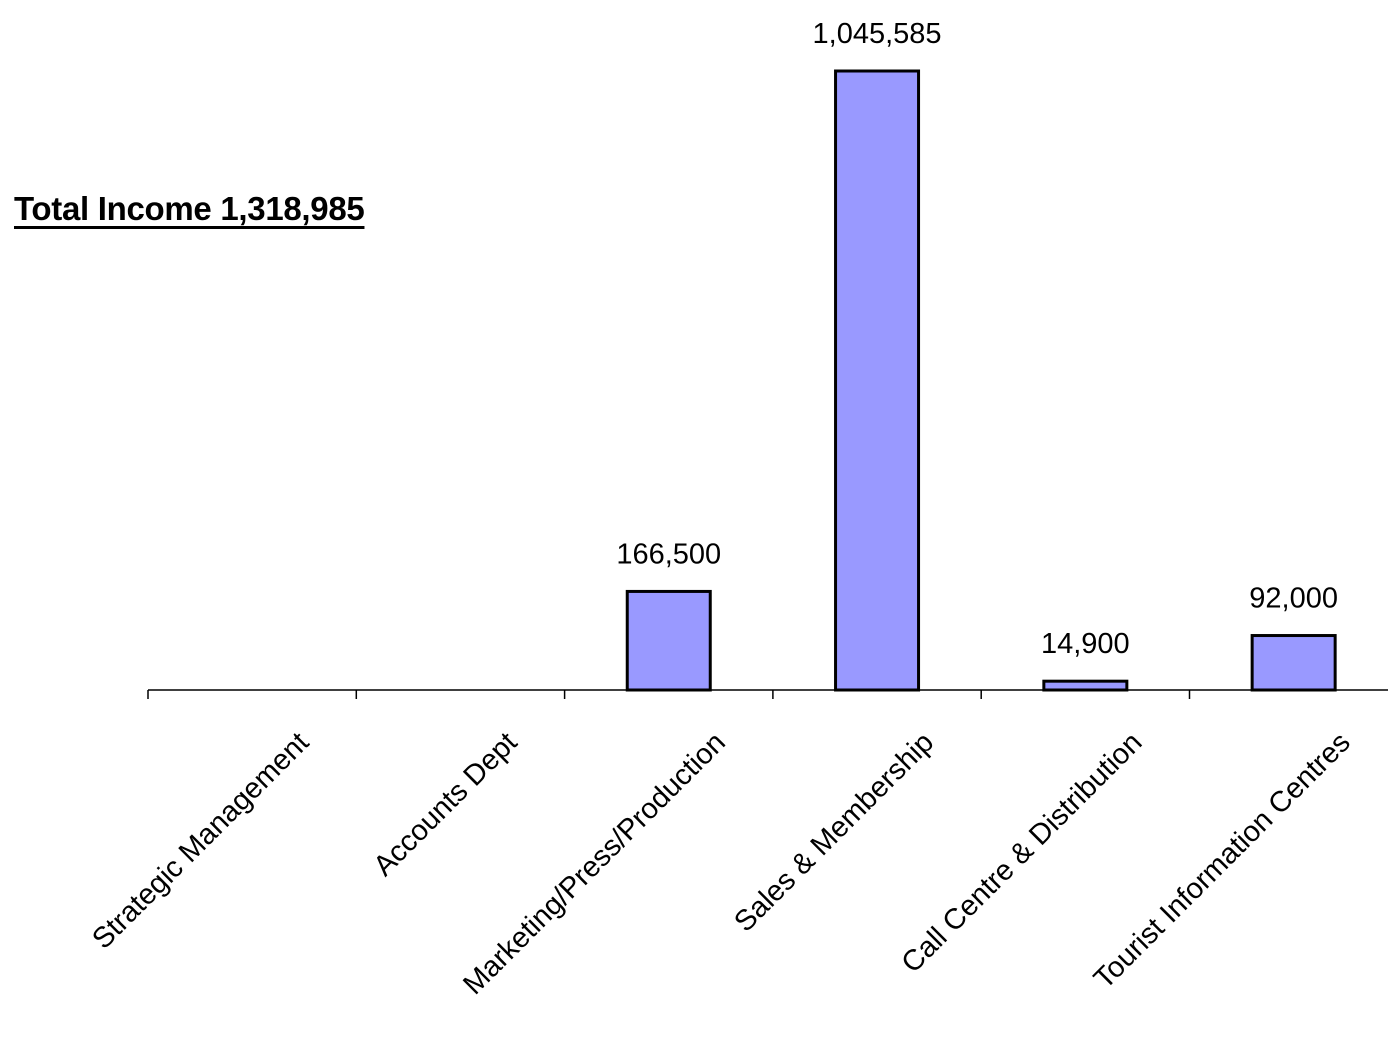 The height and width of the screenshot is (1054, 1388). I want to click on x-tick-label: Strategic Management, so click(200, 840).